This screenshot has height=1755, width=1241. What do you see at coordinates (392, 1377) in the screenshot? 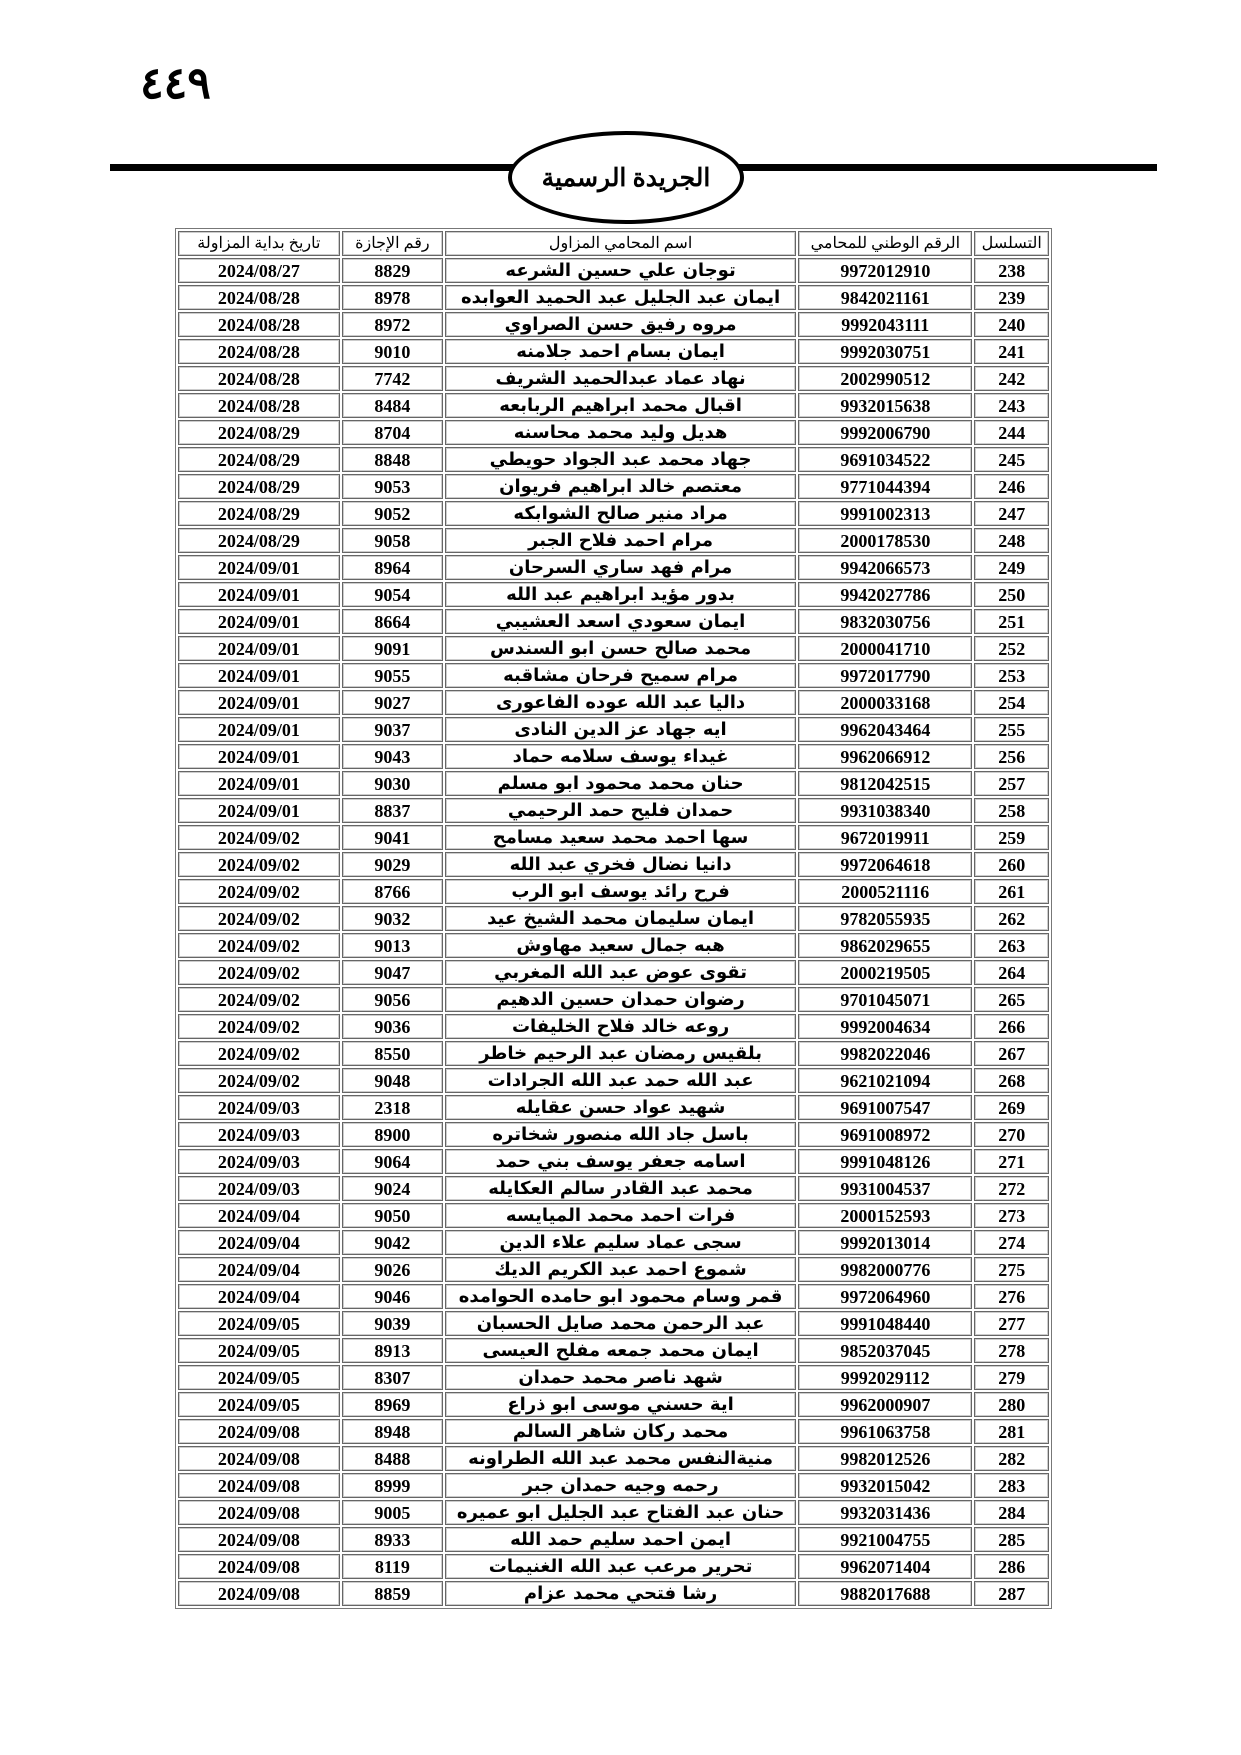
I see `cell-license-number: 8307` at bounding box center [392, 1377].